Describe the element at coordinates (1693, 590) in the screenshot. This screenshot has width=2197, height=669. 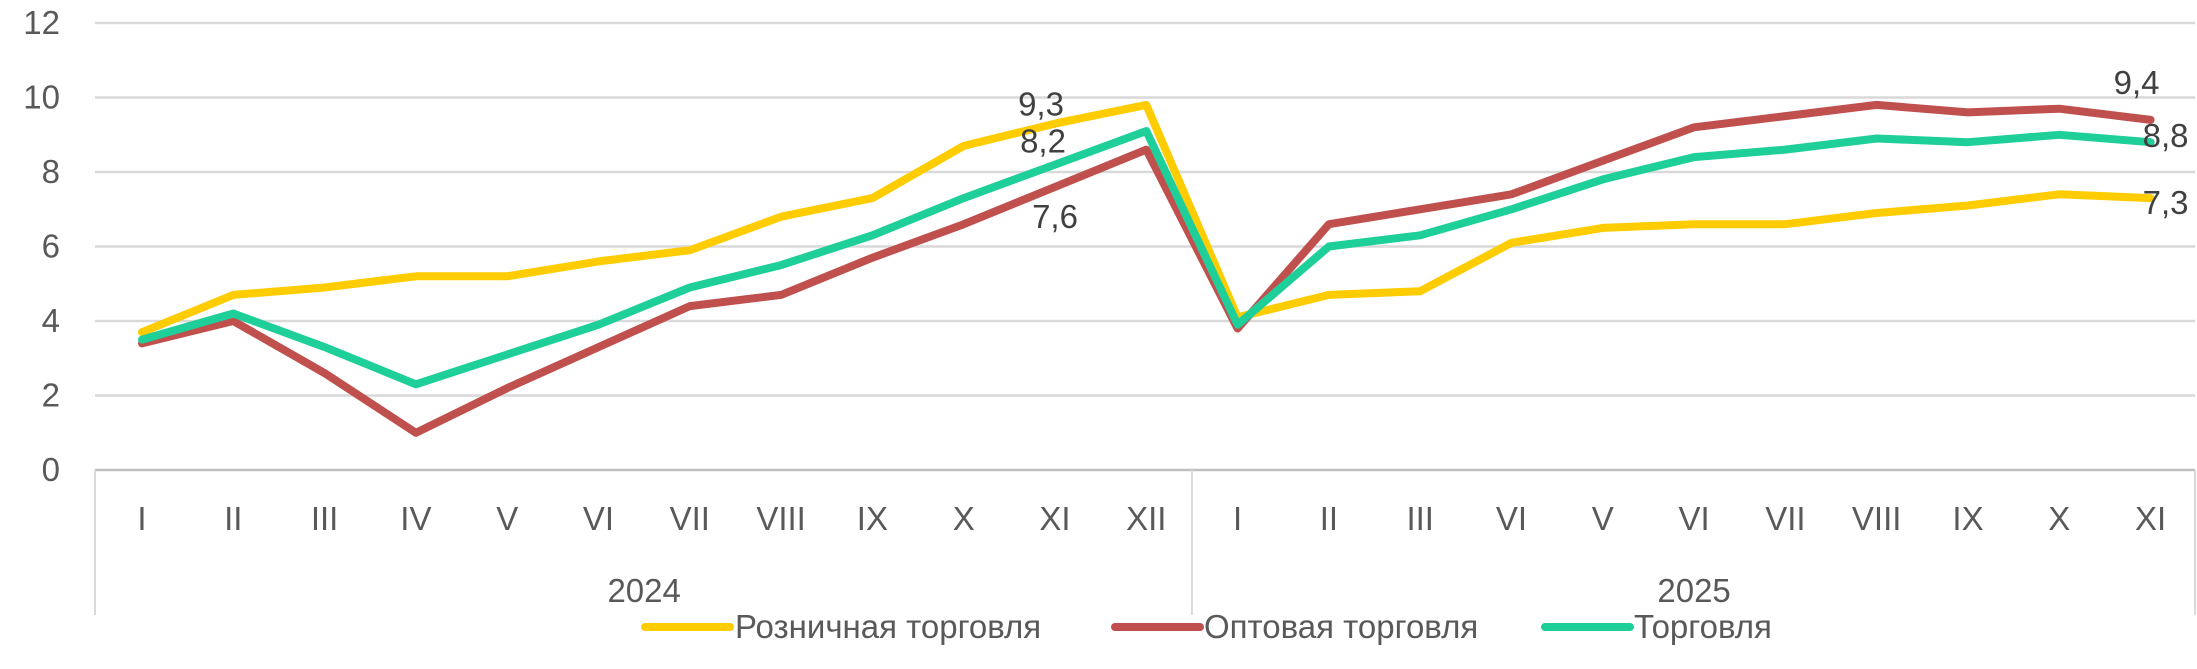
I see `year-label: 2025` at that location.